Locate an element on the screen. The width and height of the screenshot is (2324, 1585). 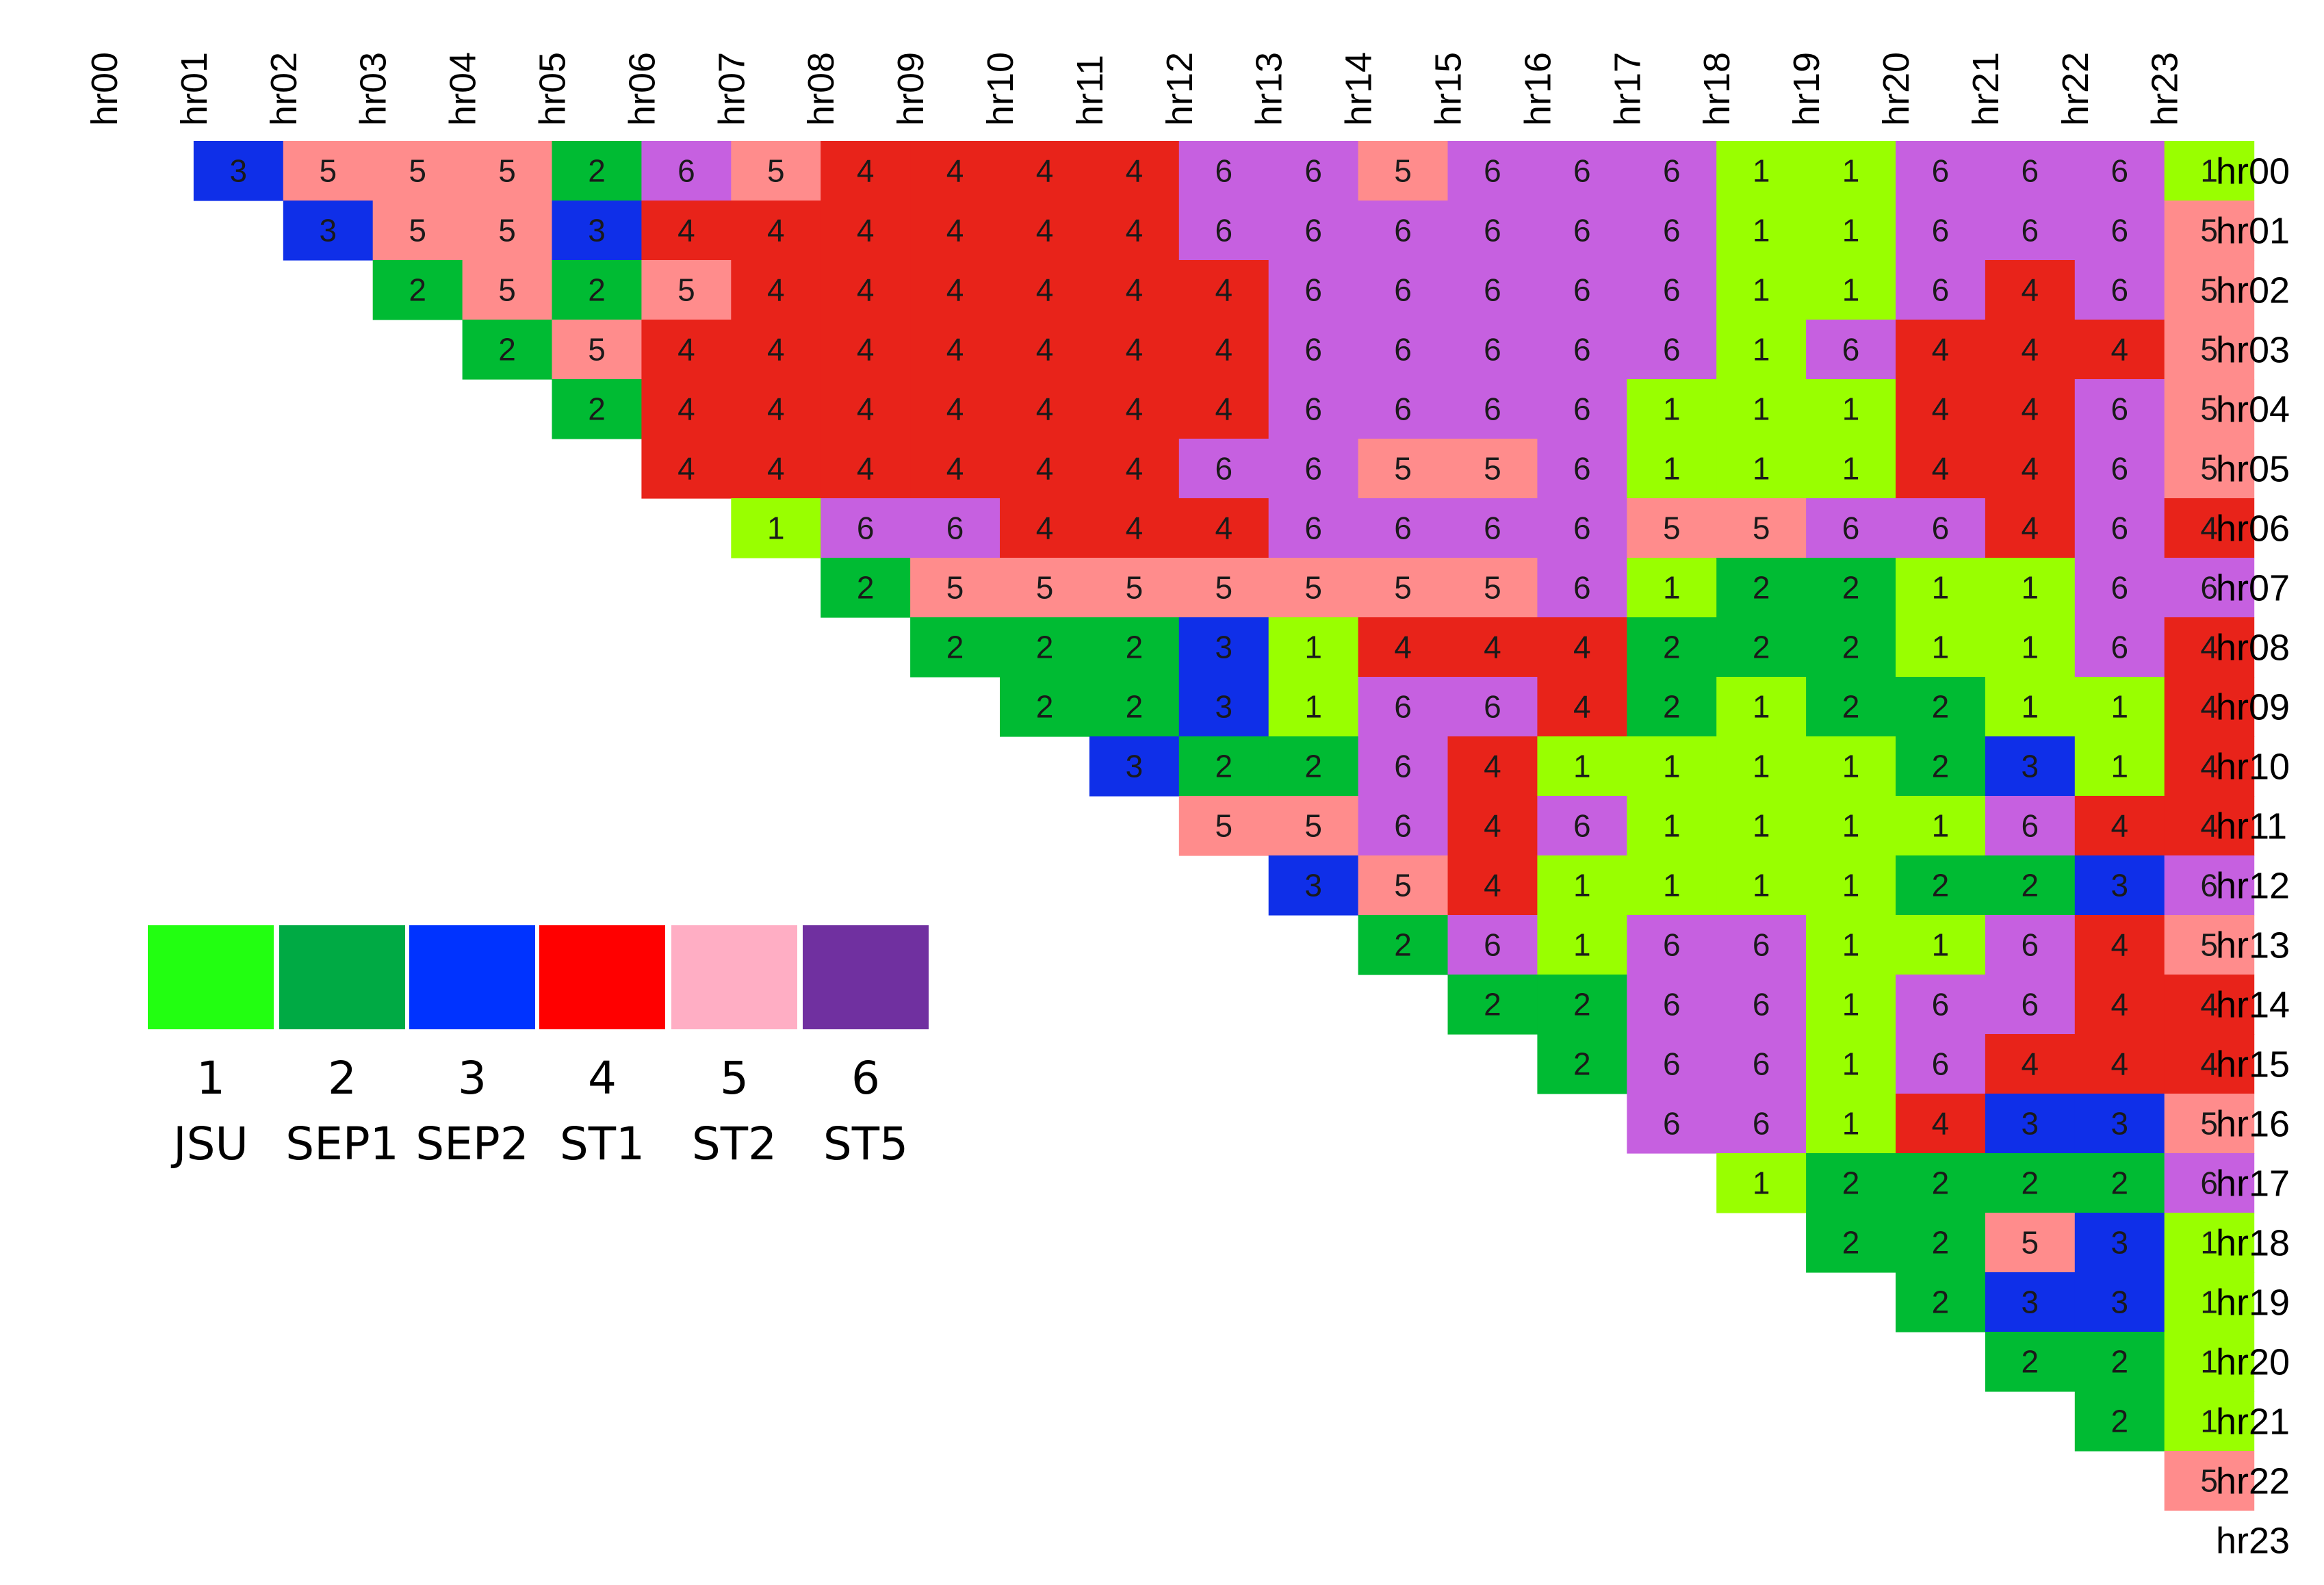
cell-hr06-hr10 is located at coordinates (1045, 528).